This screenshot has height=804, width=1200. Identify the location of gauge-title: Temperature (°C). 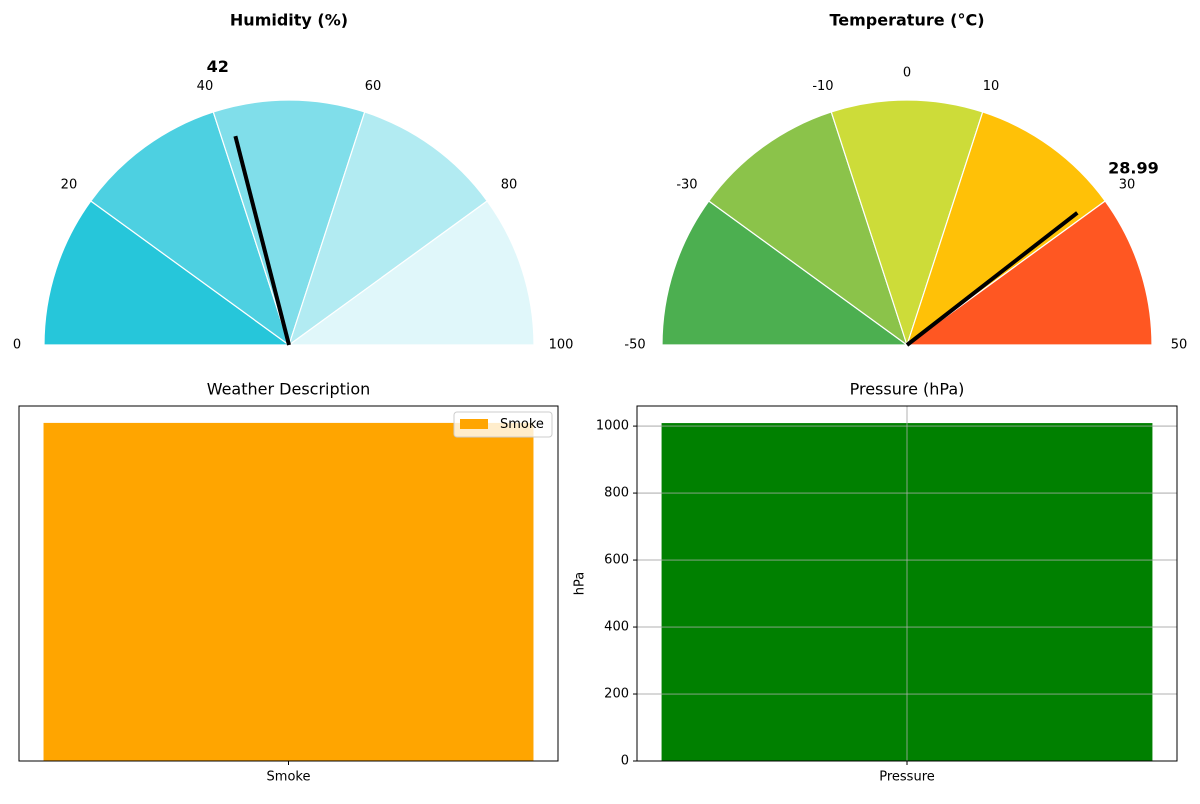
(906, 20).